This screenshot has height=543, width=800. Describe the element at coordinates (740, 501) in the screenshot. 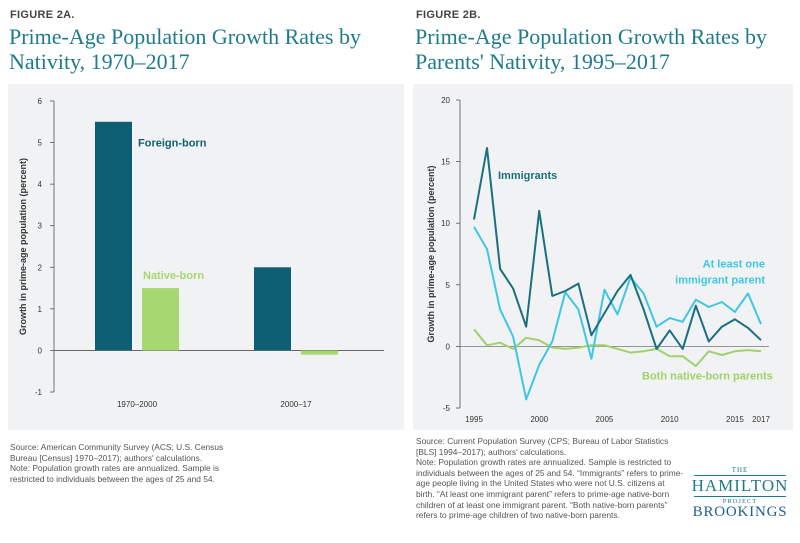

I see `logo-project: PROJECT` at that location.